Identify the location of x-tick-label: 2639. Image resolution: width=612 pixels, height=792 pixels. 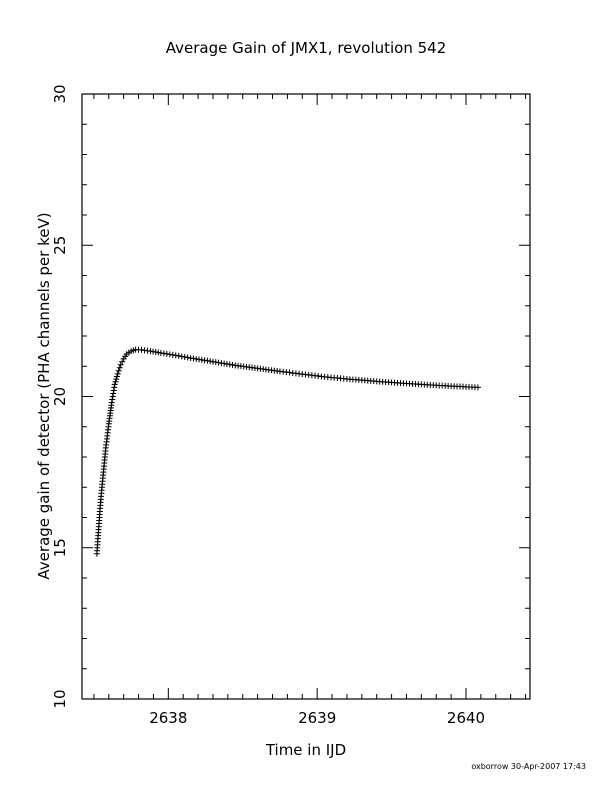
(317, 718).